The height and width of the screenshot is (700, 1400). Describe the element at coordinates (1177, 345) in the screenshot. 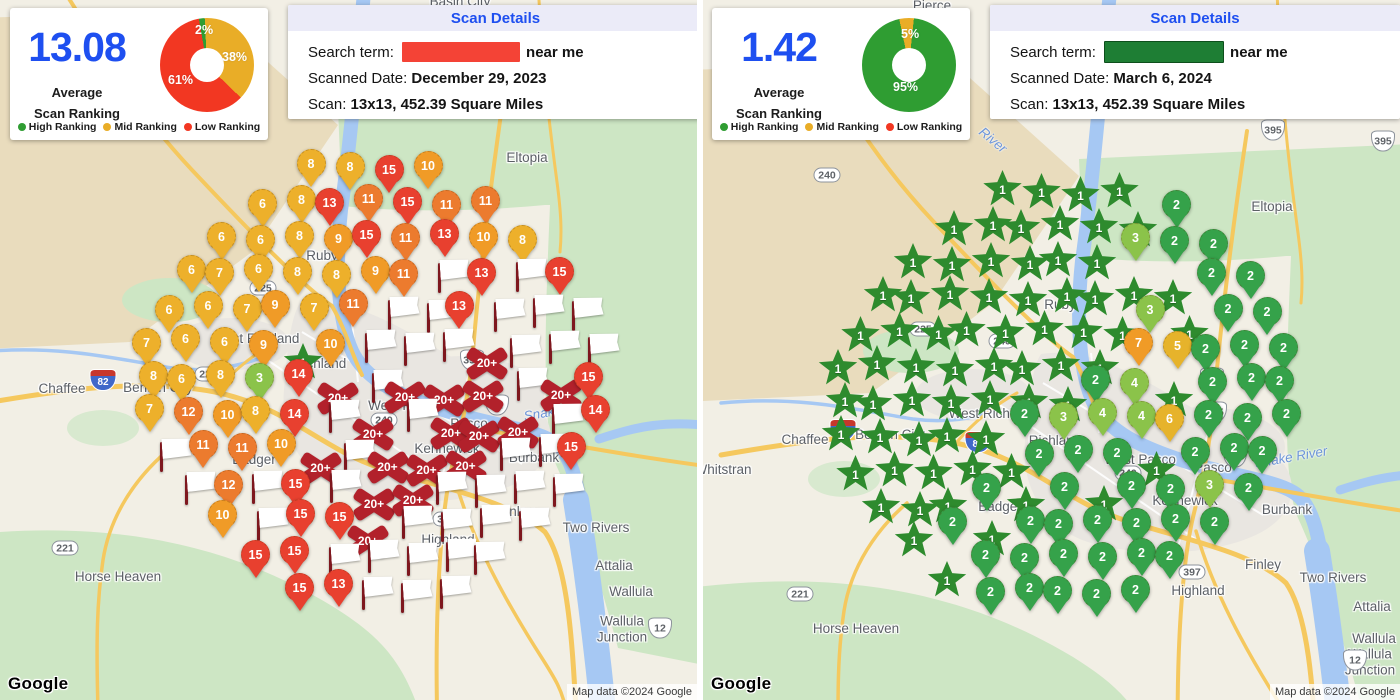

I see `rank-marker: 5` at that location.